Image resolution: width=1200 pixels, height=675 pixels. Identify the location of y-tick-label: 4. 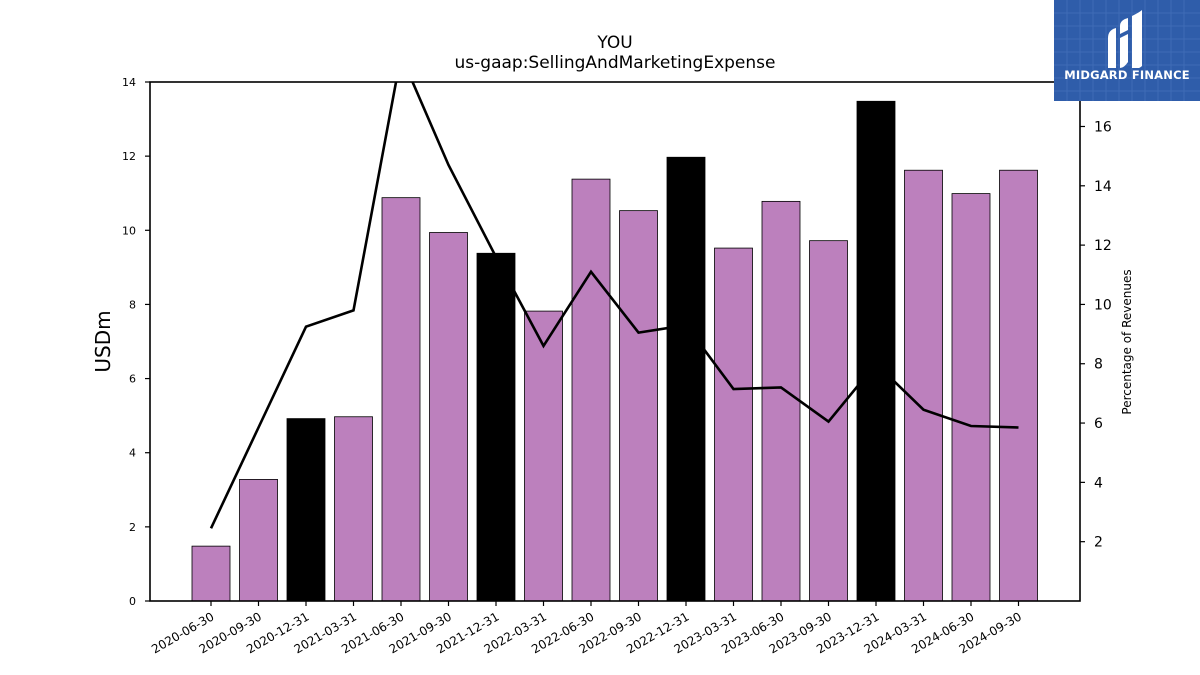
(132, 453).